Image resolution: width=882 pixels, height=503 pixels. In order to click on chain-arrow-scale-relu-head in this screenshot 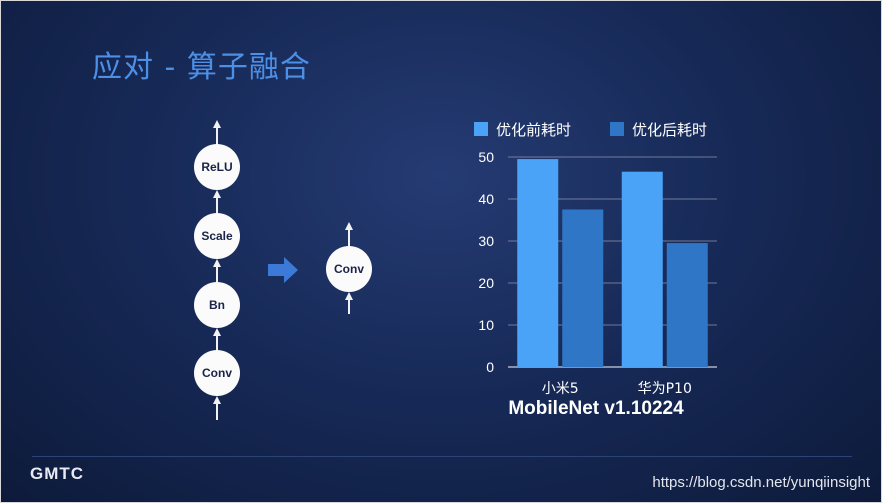, I will do `click(217, 194)`.